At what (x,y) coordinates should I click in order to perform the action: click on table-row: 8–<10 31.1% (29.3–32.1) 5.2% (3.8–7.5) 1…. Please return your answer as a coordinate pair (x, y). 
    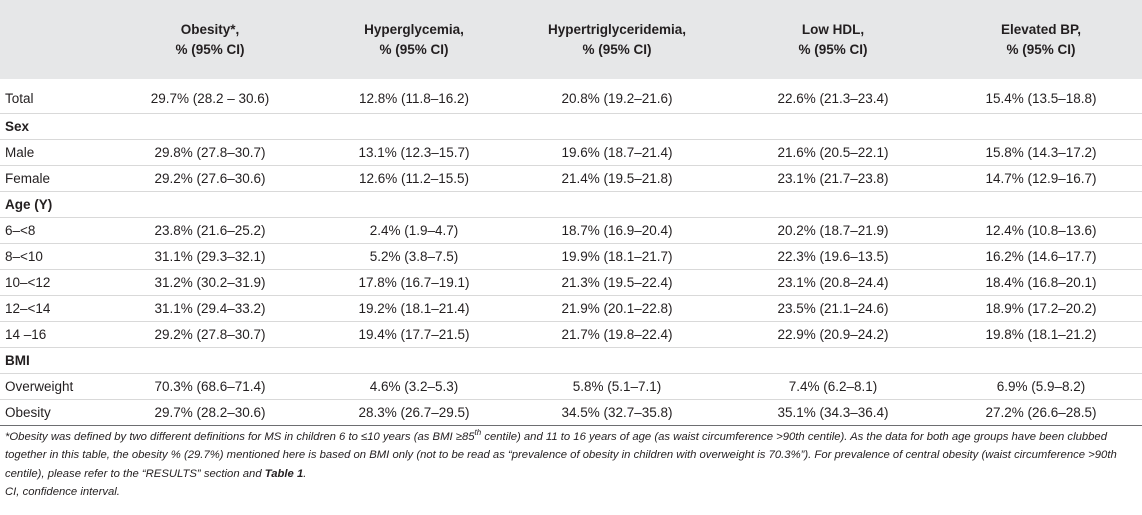
    Looking at the image, I should click on (571, 256).